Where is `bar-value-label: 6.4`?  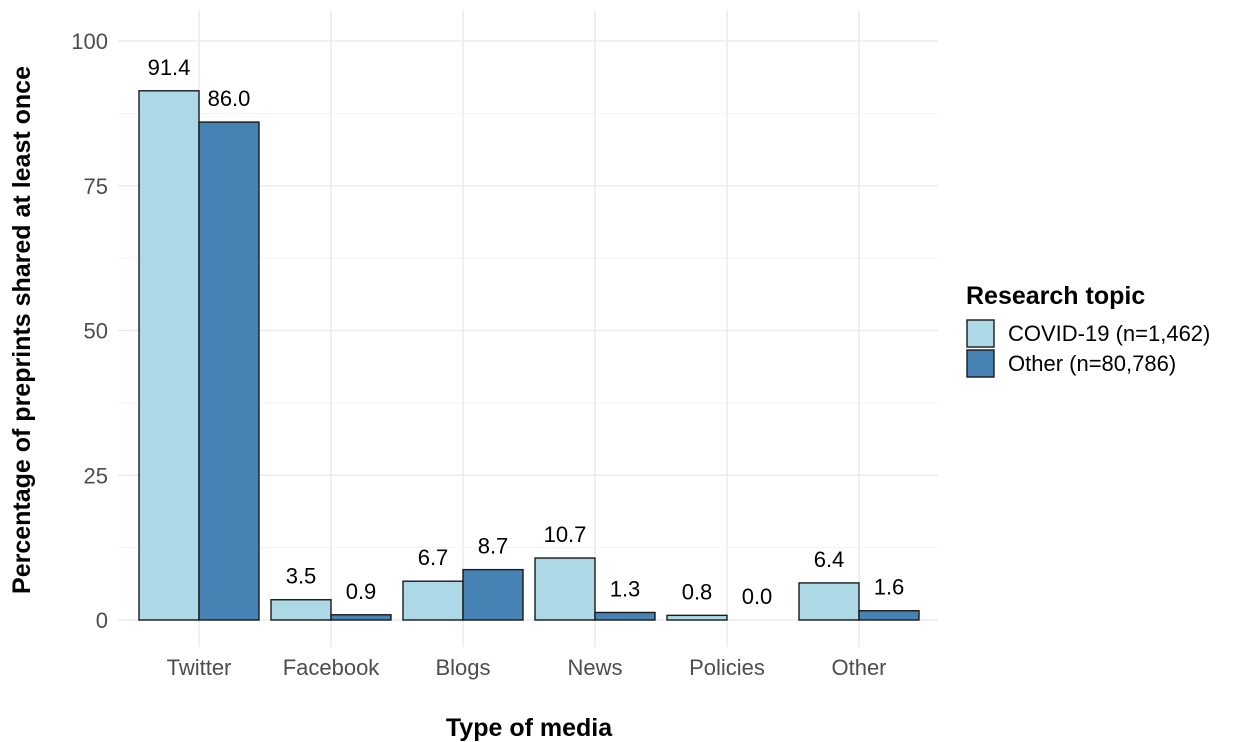
bar-value-label: 6.4 is located at coordinates (829, 559).